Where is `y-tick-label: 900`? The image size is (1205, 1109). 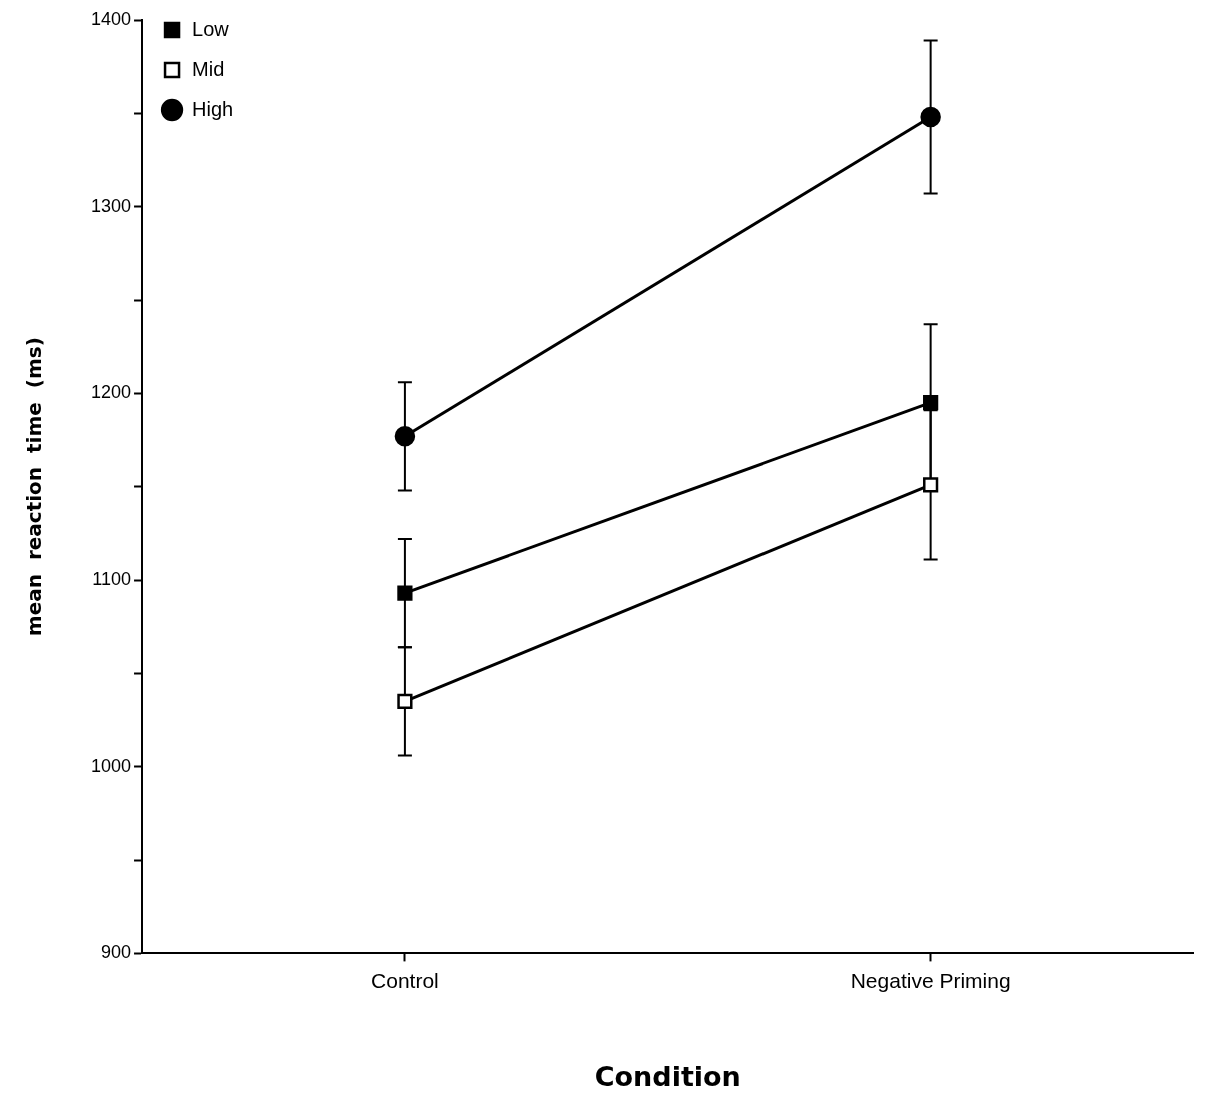
y-tick-label: 900 is located at coordinates (116, 952).